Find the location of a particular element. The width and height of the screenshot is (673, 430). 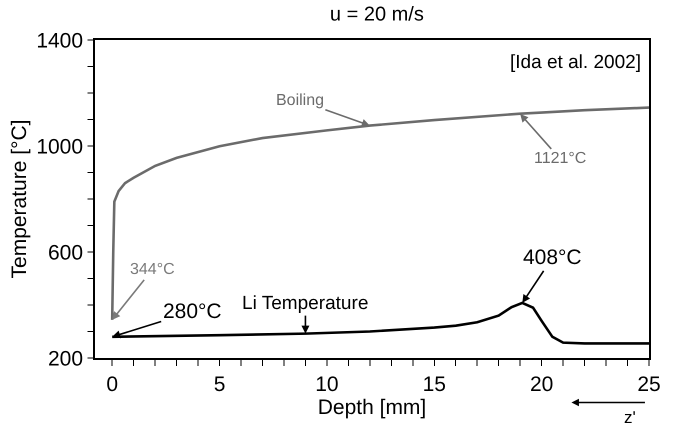

x-tick-label: 5 is located at coordinates (220, 384).